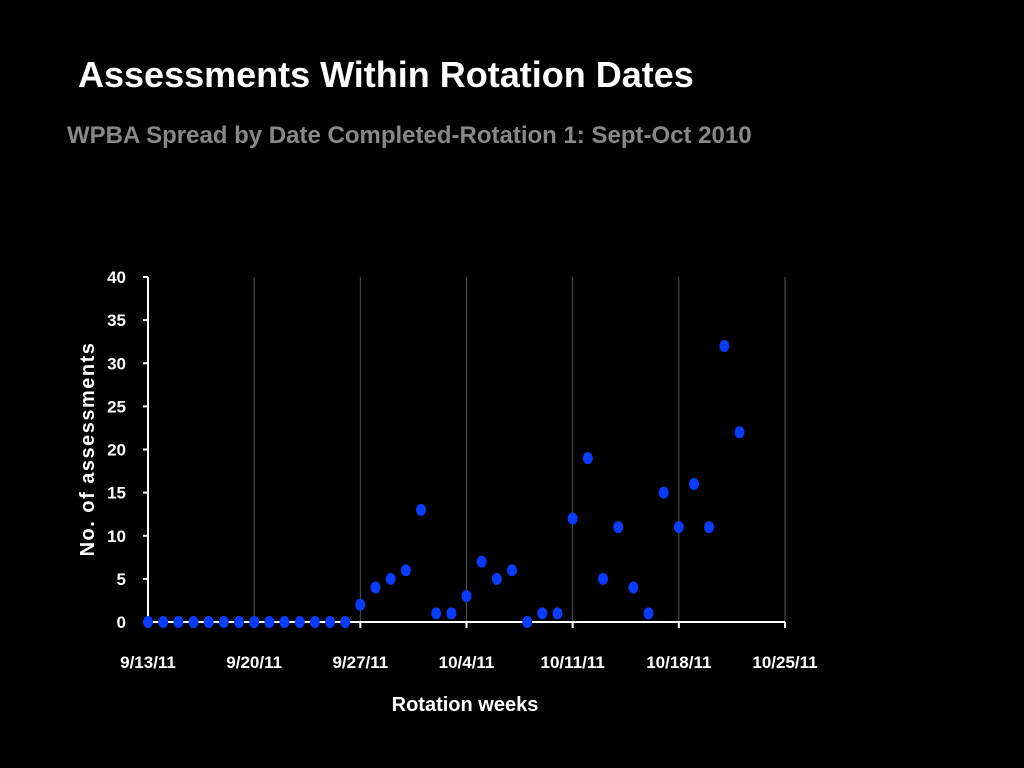  What do you see at coordinates (254, 662) in the screenshot?
I see `x-tick-label: 9/20/11` at bounding box center [254, 662].